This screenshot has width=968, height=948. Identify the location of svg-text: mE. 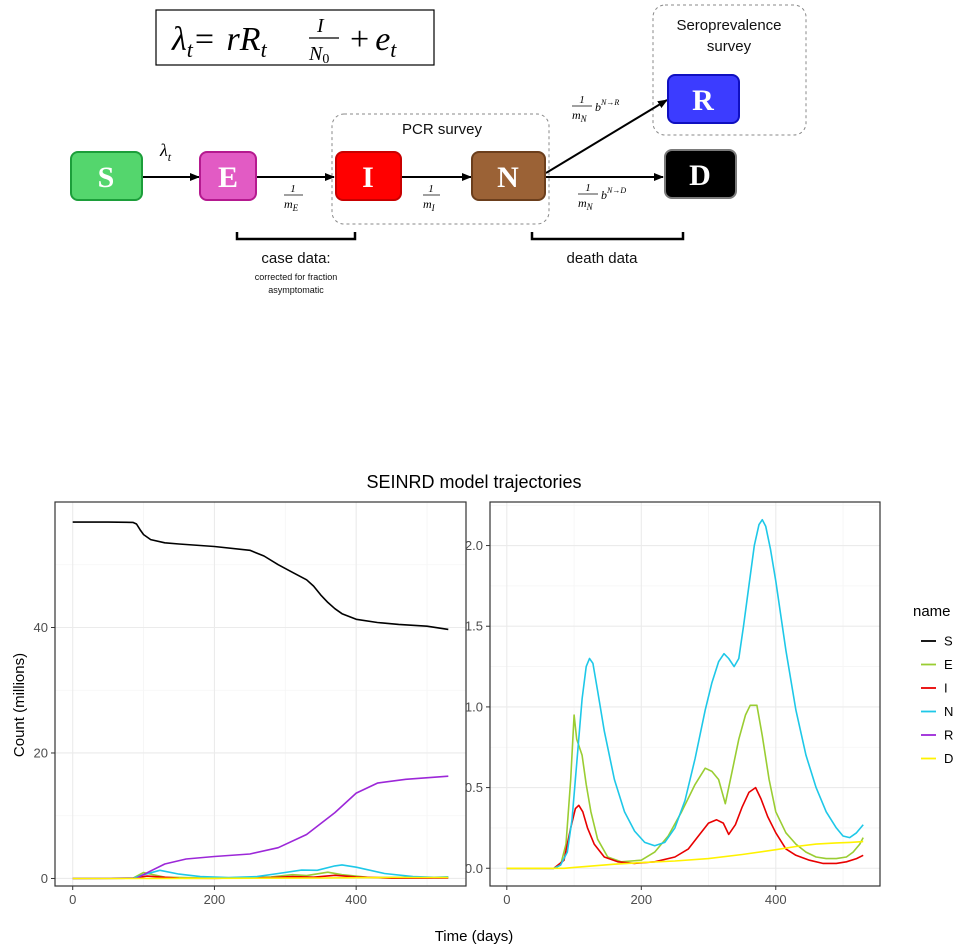
(291, 205).